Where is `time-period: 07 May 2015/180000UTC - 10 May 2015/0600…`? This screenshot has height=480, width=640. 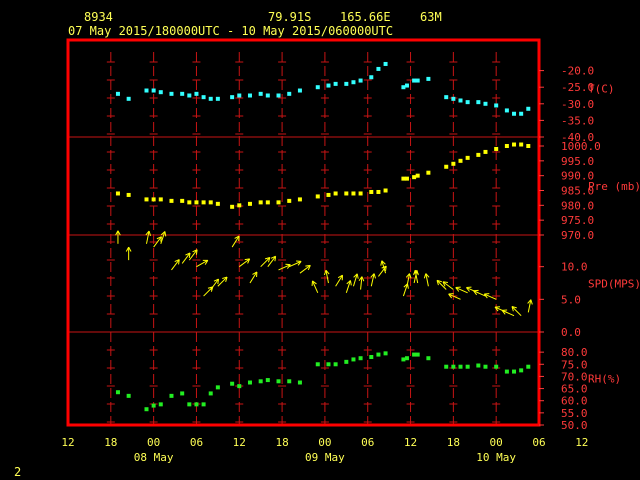 time-period: 07 May 2015/180000UTC - 10 May 2015/0600… is located at coordinates (231, 31).